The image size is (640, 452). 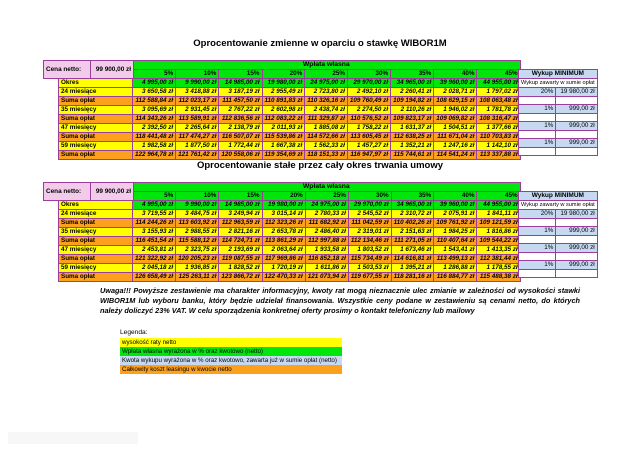 I want to click on value-cell: 111 042,59 zł, so click(x=369, y=223).